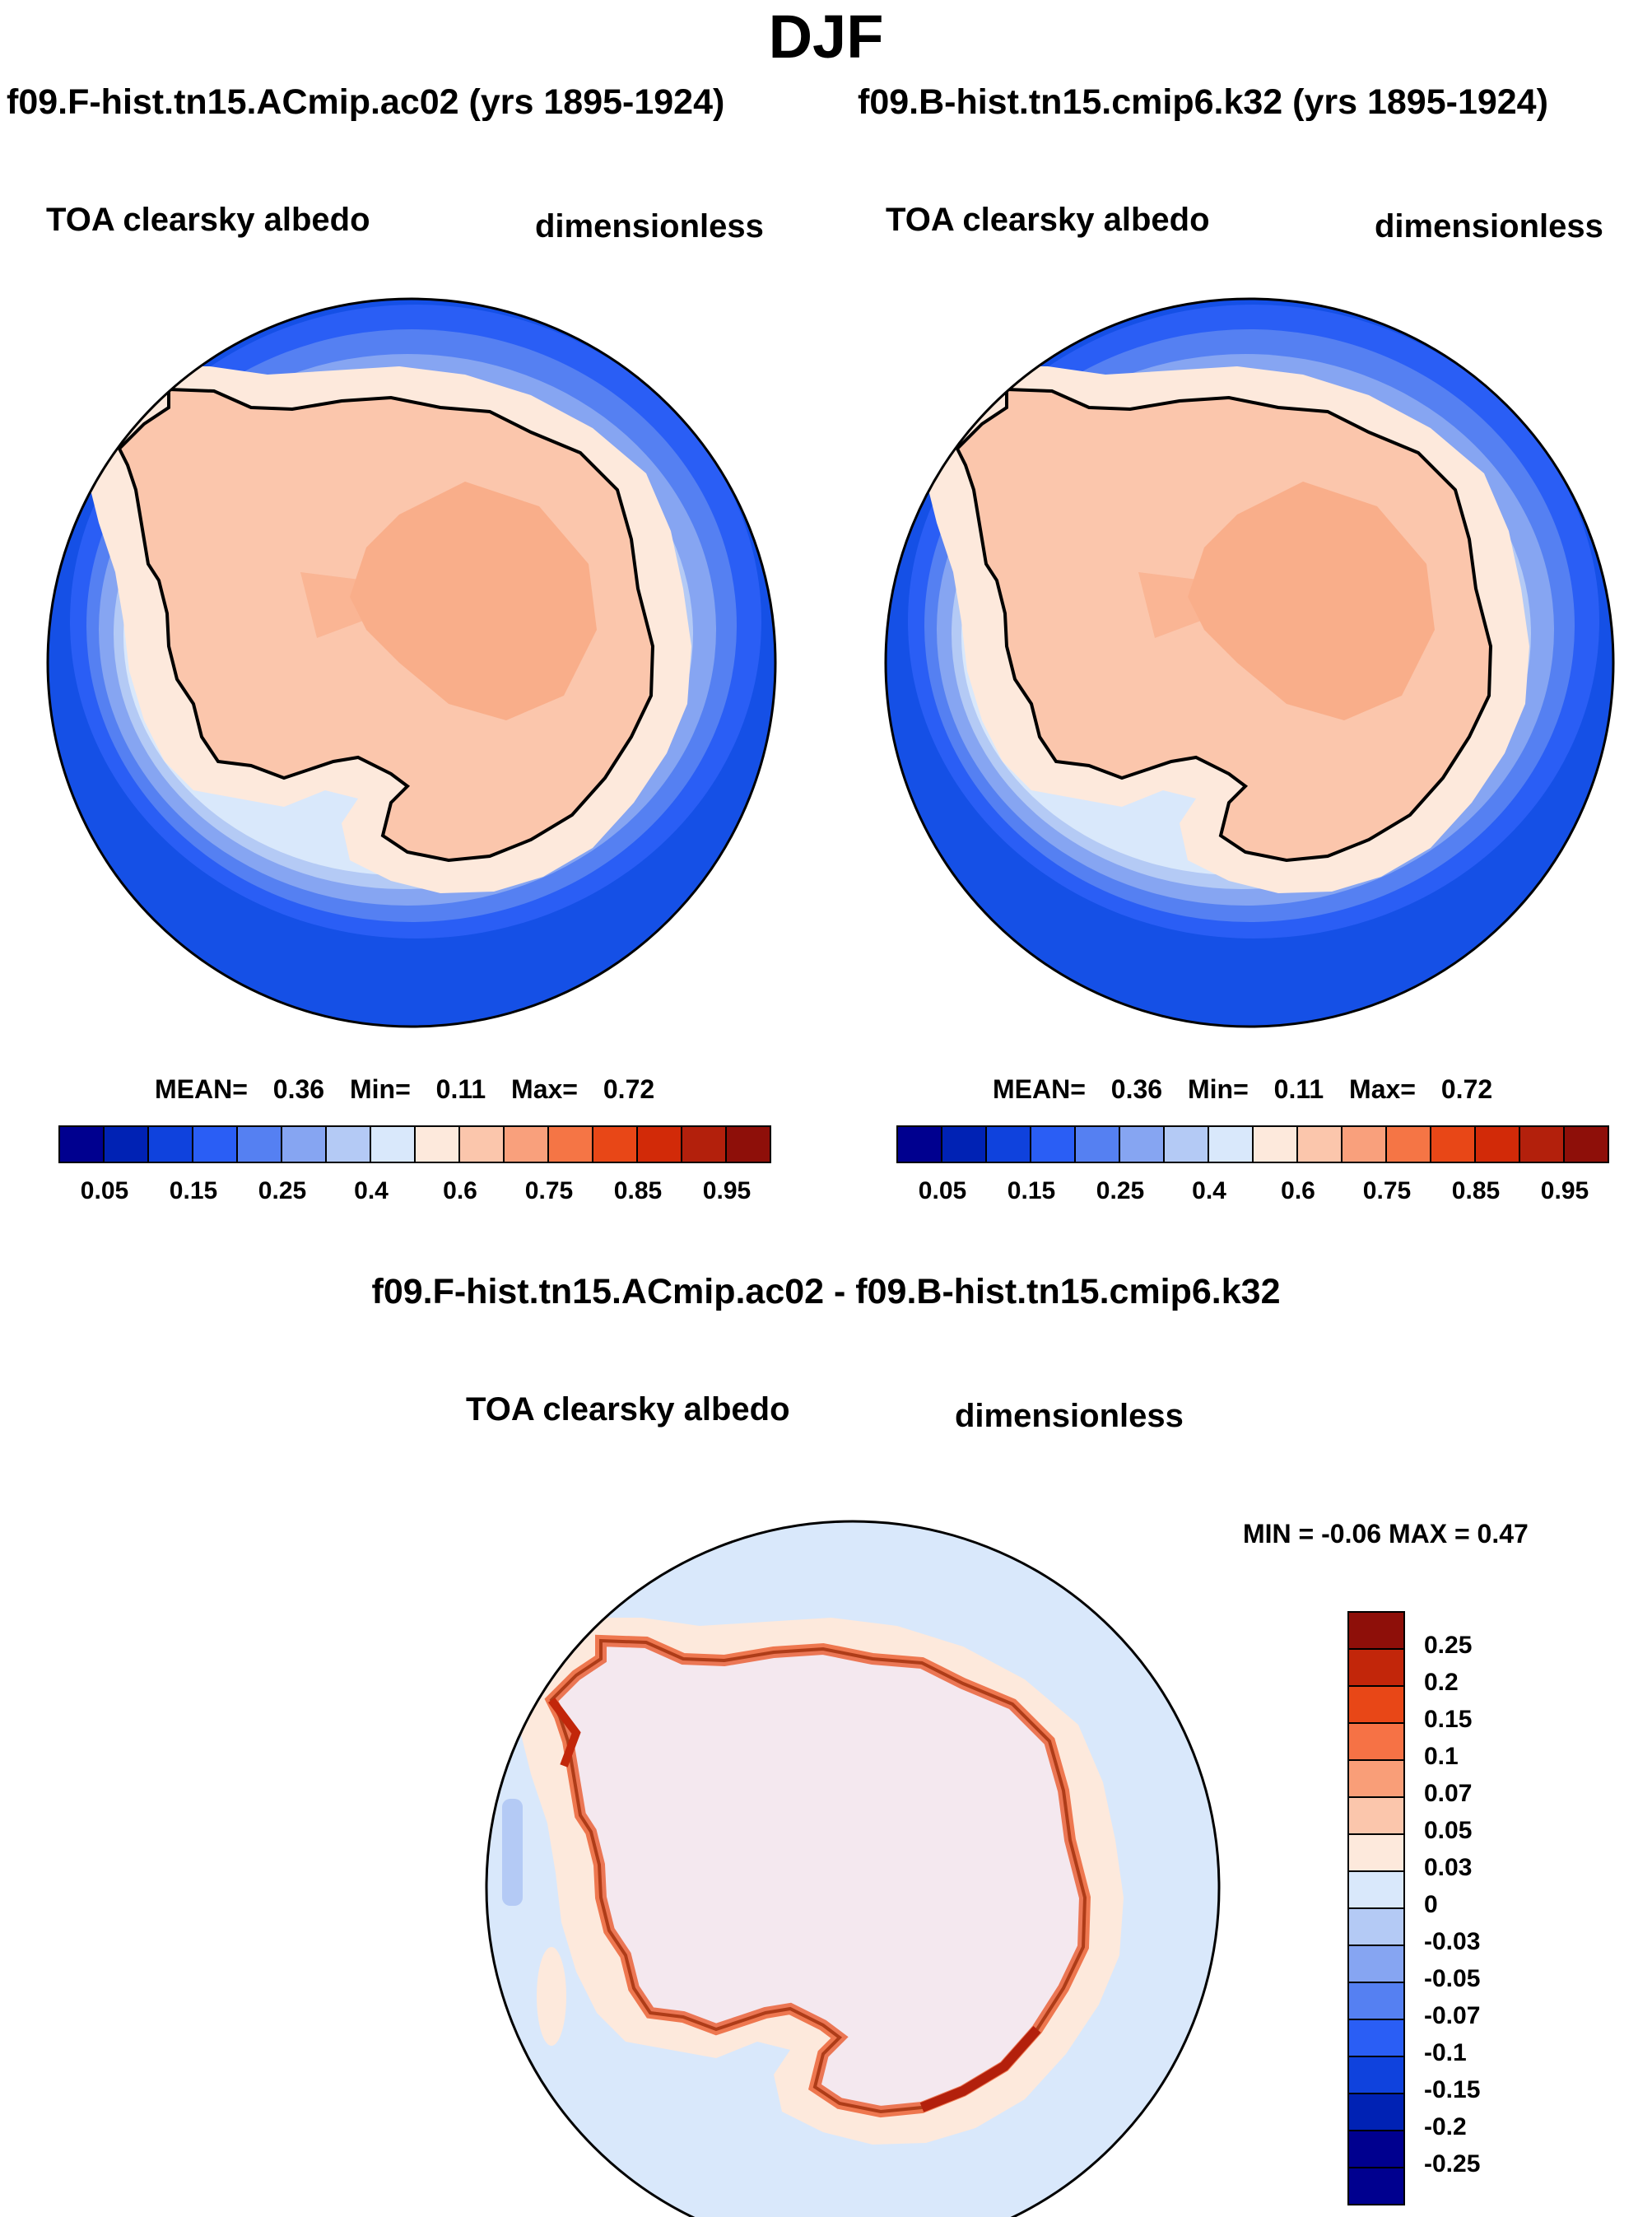  What do you see at coordinates (208, 220) in the screenshot?
I see `panel1-variable-label: TOA clearsky albedo` at bounding box center [208, 220].